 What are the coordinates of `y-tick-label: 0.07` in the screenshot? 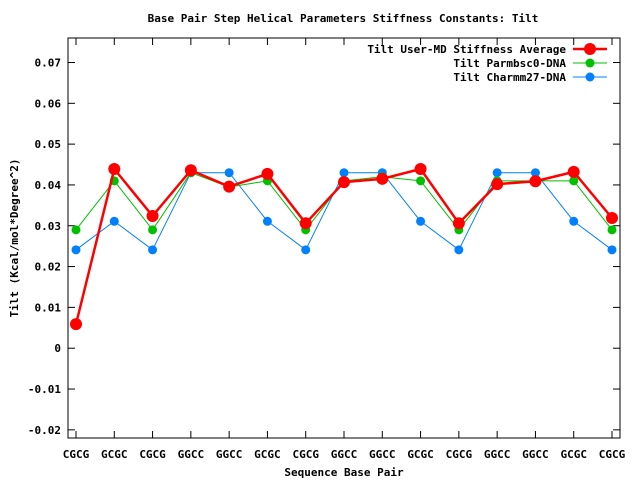 It's located at (48, 62).